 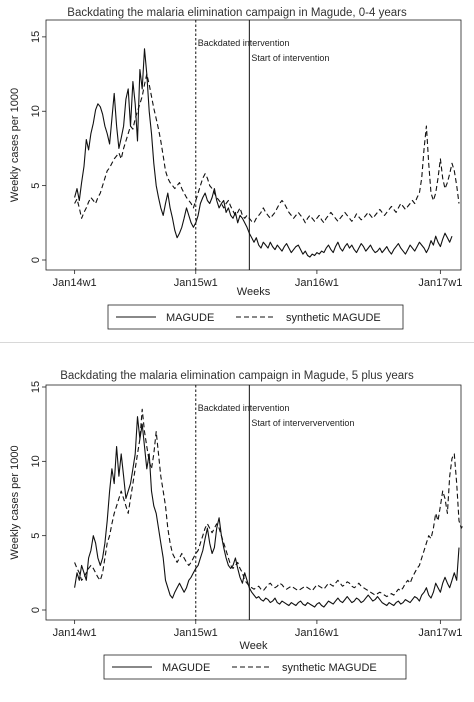 I want to click on start-intervention-label: Start of intervention, so click(x=290, y=58).